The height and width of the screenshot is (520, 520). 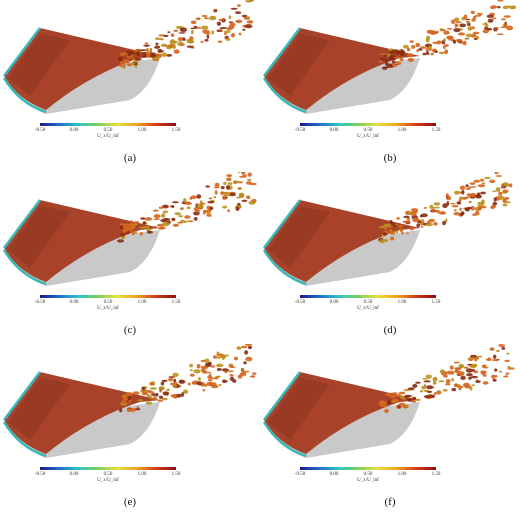 What do you see at coordinates (390, 502) in the screenshot?
I see `subfigure-caption: (f)` at bounding box center [390, 502].